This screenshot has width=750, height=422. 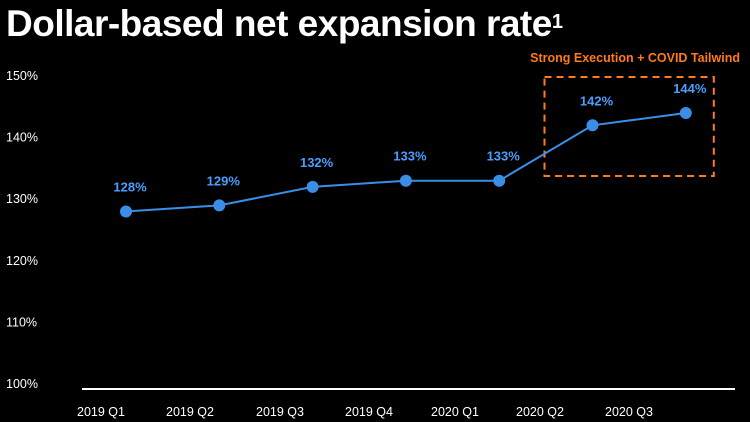 What do you see at coordinates (635, 58) in the screenshot?
I see `annotation-label: Strong Execution + COVID Tailwind` at bounding box center [635, 58].